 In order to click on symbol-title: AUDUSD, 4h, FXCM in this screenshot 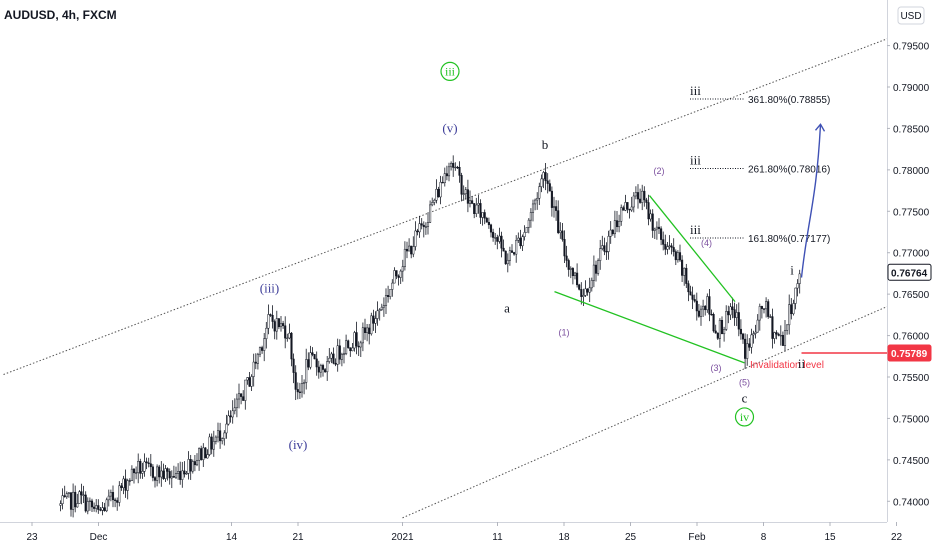, I will do `click(60, 15)`.